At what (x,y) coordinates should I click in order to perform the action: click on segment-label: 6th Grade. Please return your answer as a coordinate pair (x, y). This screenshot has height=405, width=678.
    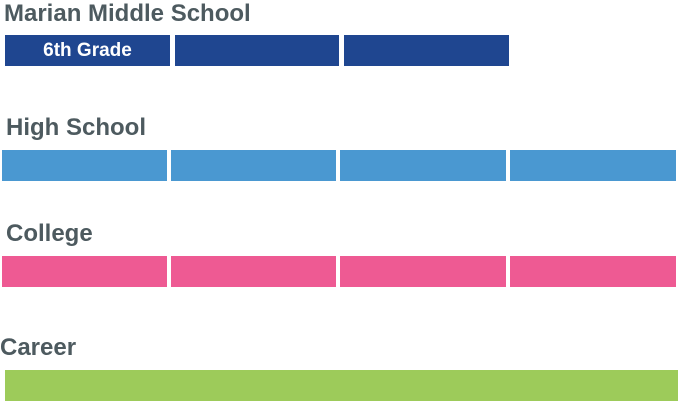
    Looking at the image, I should click on (87, 50).